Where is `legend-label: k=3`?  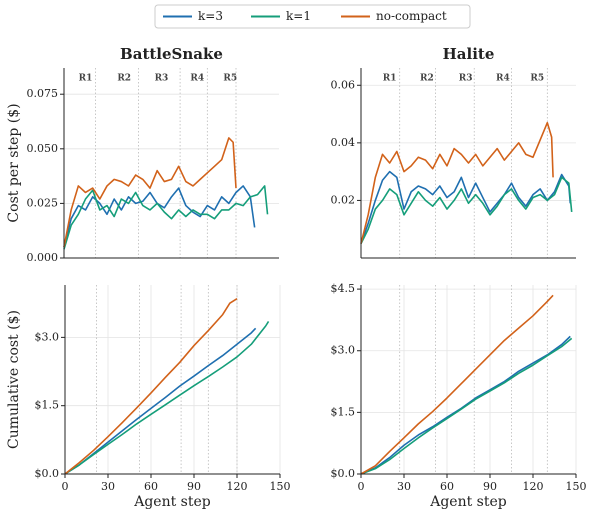
legend-label: k=3 is located at coordinates (210, 16).